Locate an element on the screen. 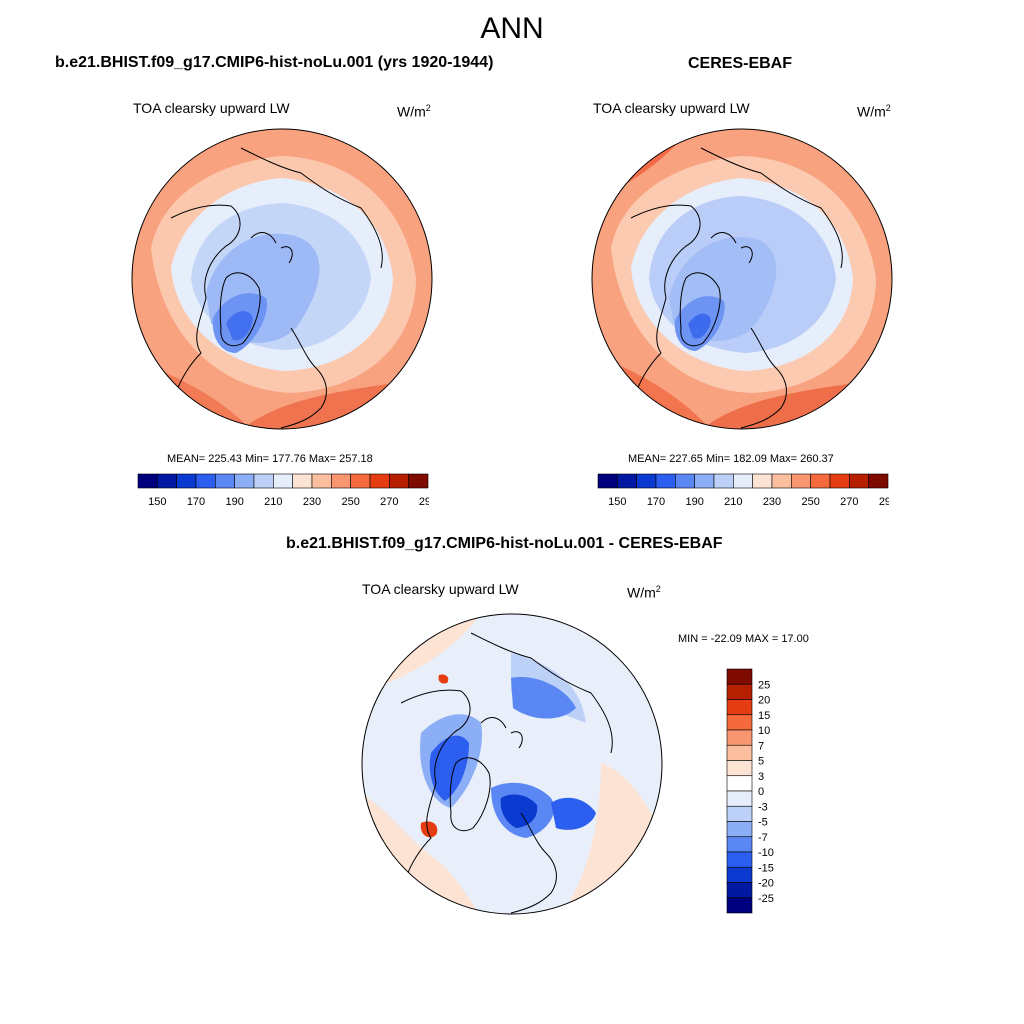  model-colorbar-tick-label: 290 is located at coordinates (424, 502).